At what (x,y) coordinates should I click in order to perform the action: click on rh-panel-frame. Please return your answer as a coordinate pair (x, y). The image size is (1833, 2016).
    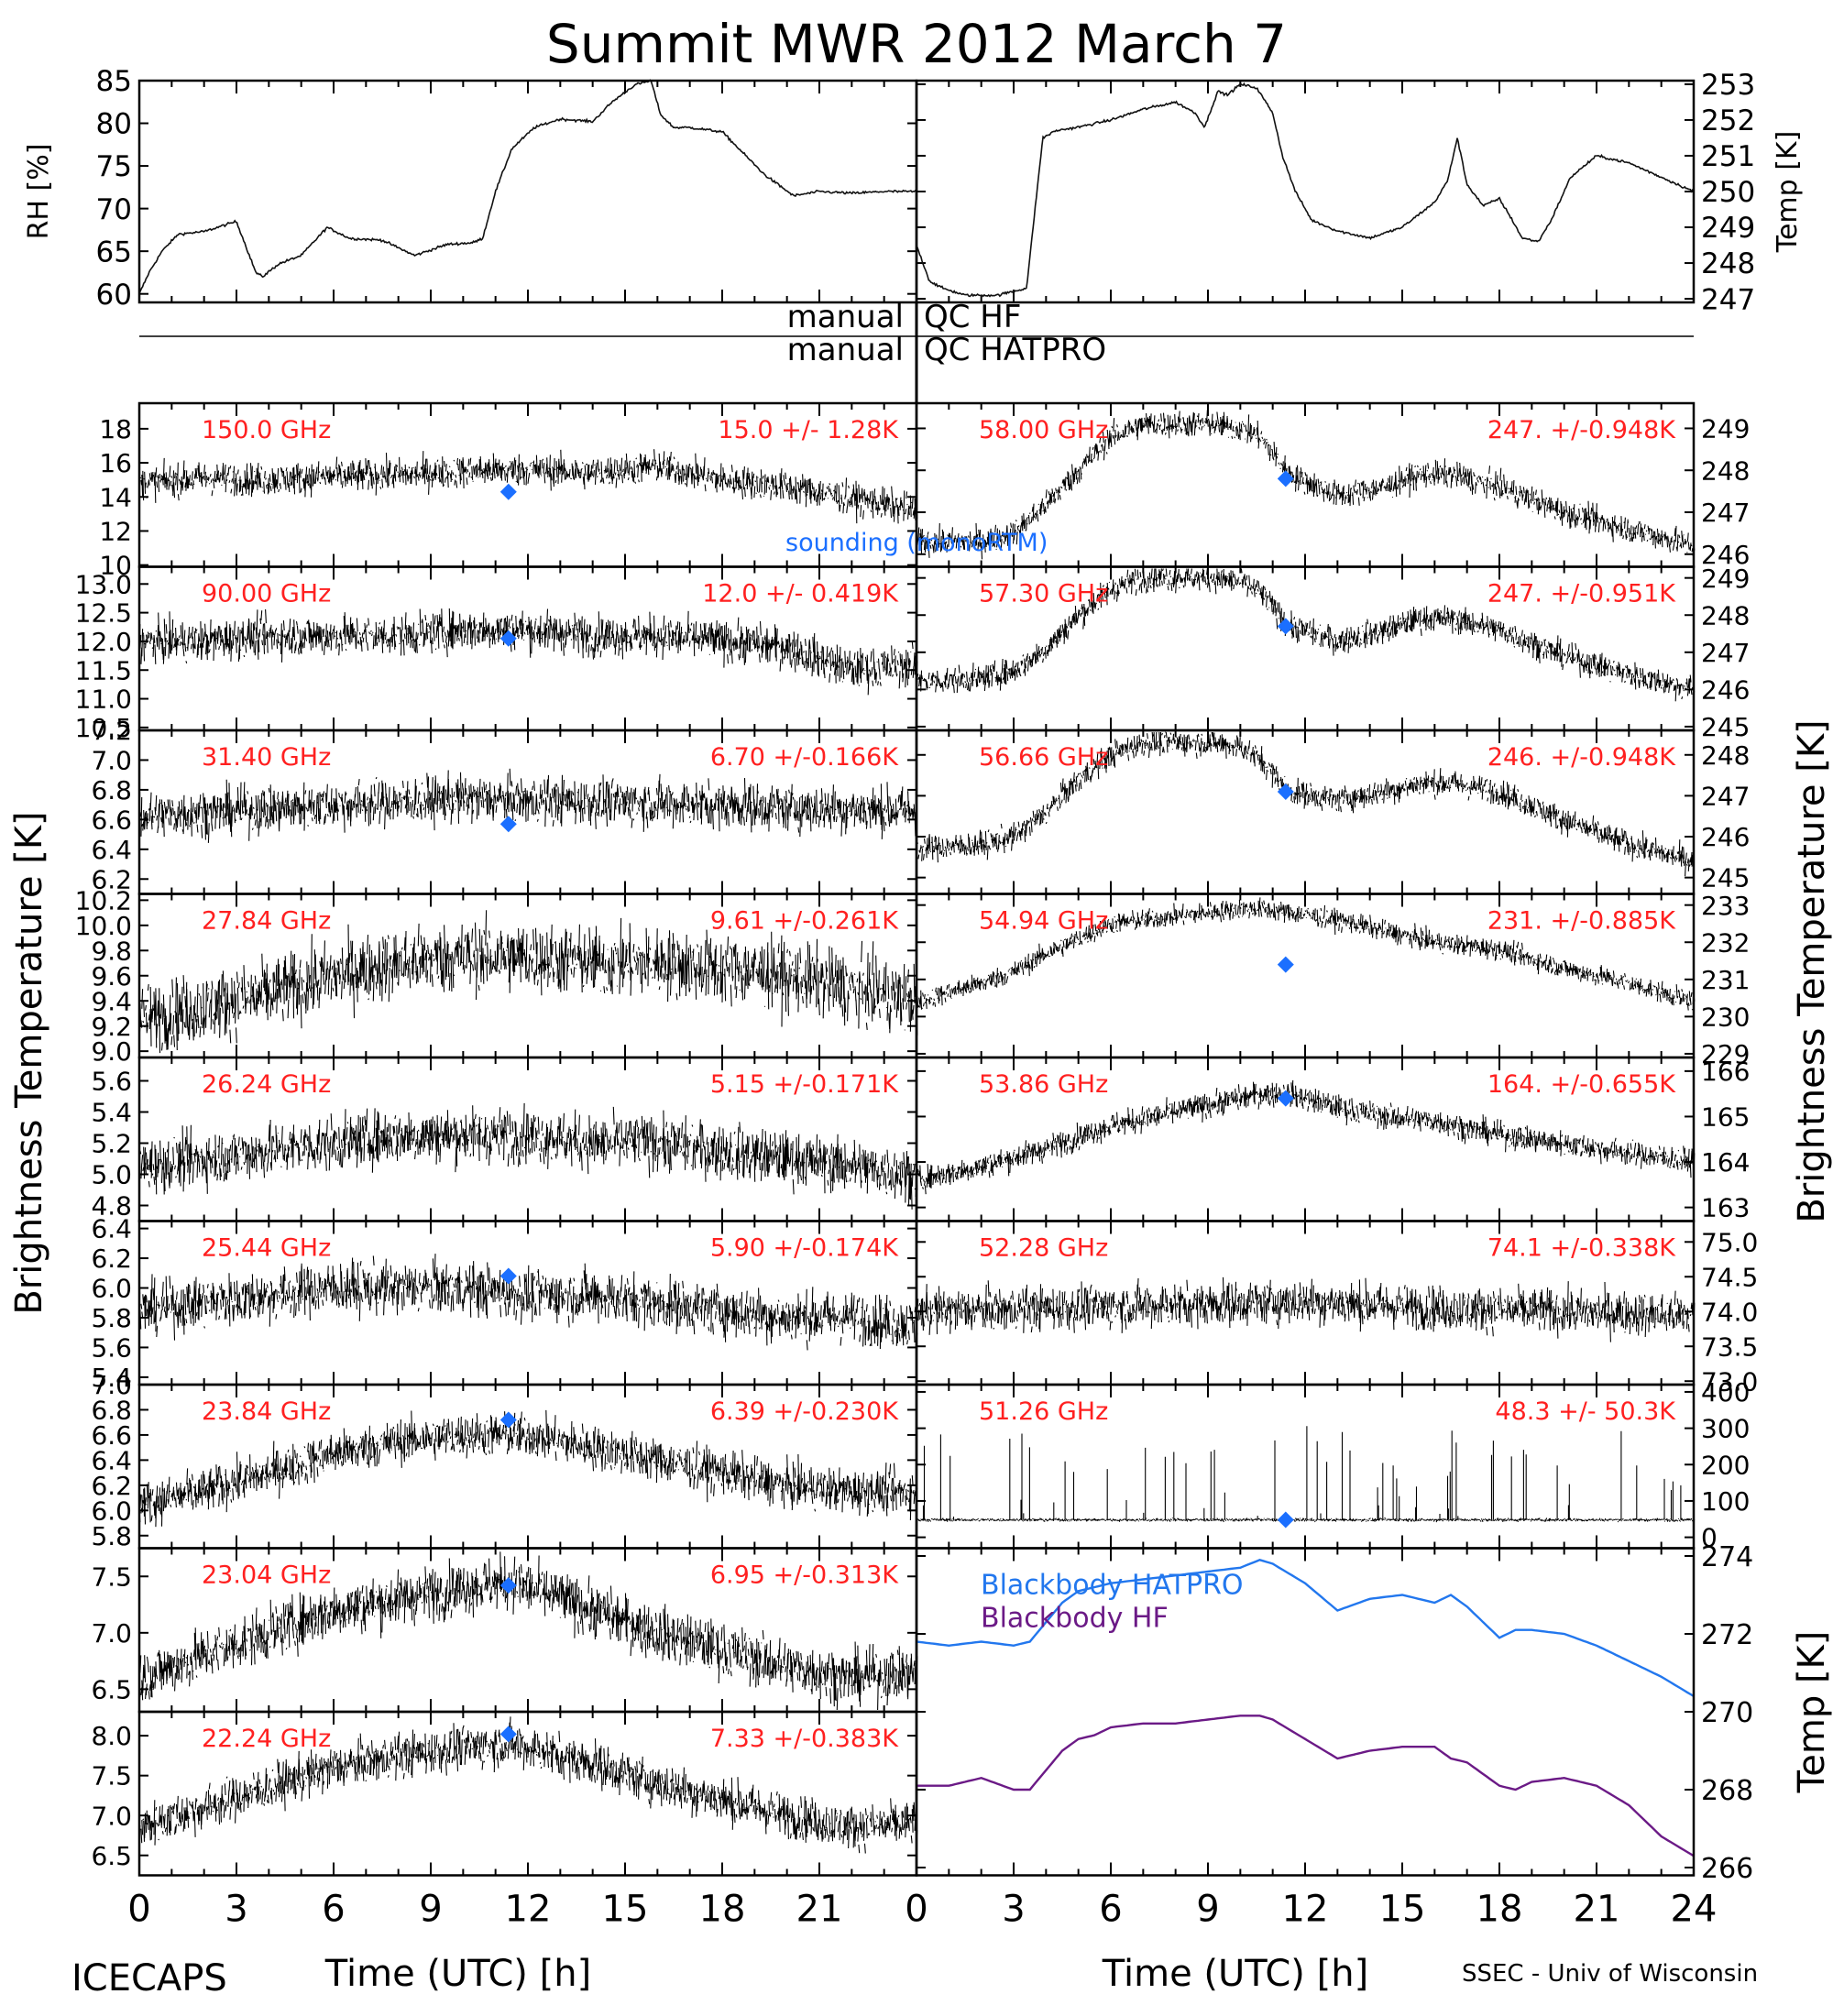
    Looking at the image, I should click on (527, 191).